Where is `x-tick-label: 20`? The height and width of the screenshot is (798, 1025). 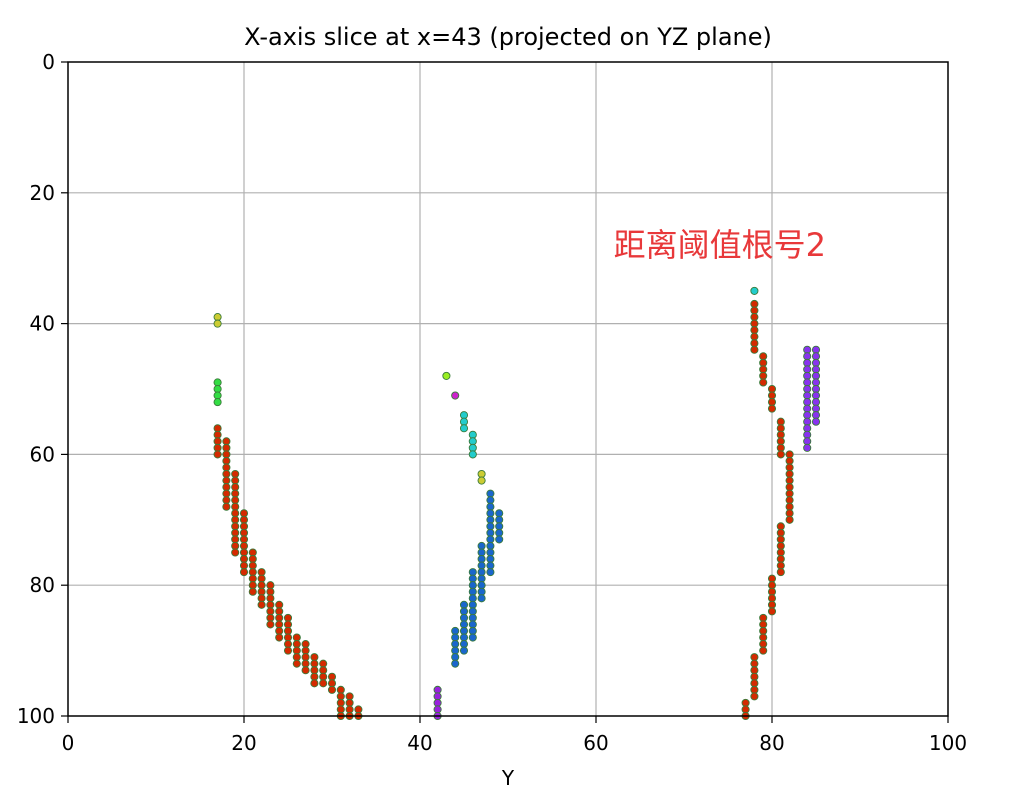 x-tick-label: 20 is located at coordinates (243, 743).